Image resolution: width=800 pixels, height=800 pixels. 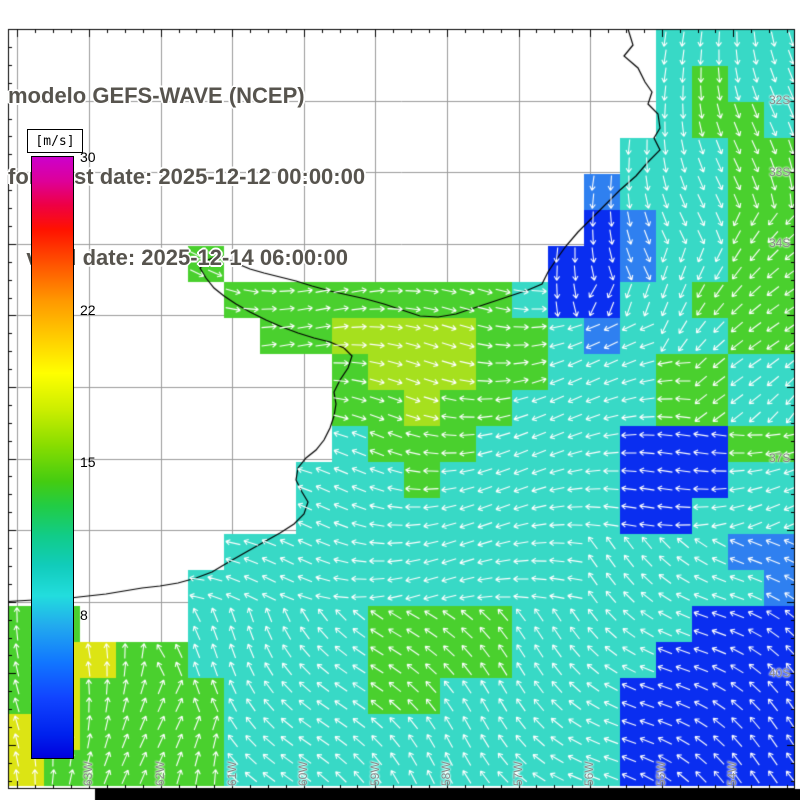 What do you see at coordinates (375, 773) in the screenshot?
I see `lon-tick-label: 59W` at bounding box center [375, 773].